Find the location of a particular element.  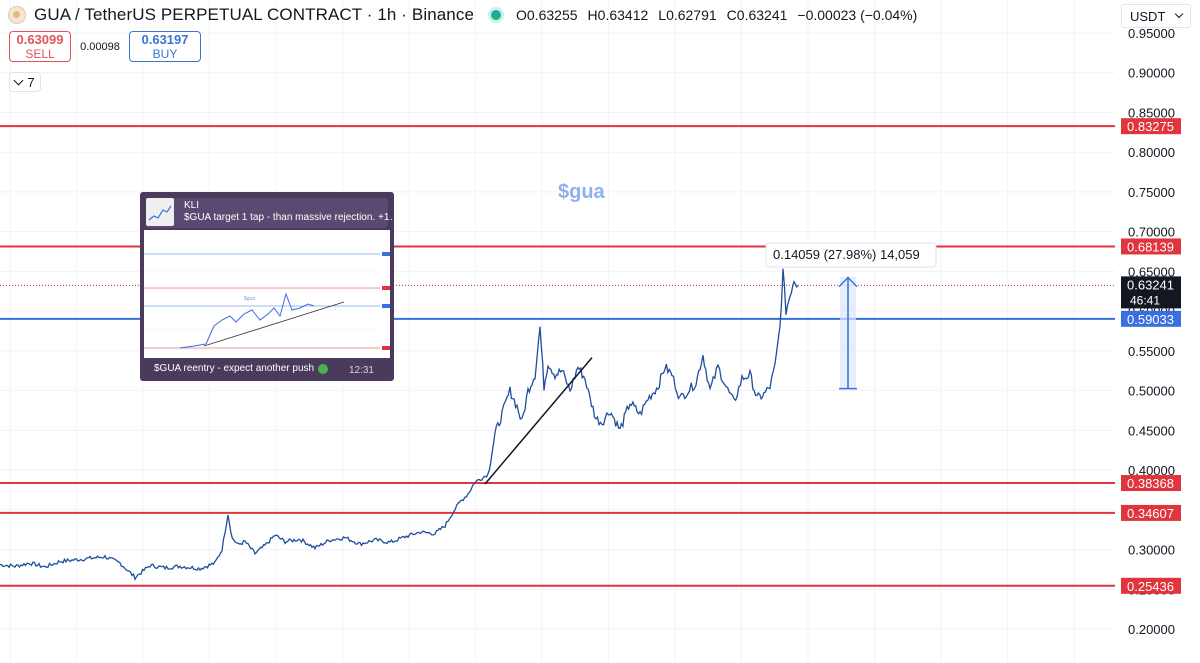

reply-thumbnail is located at coordinates (160, 212).